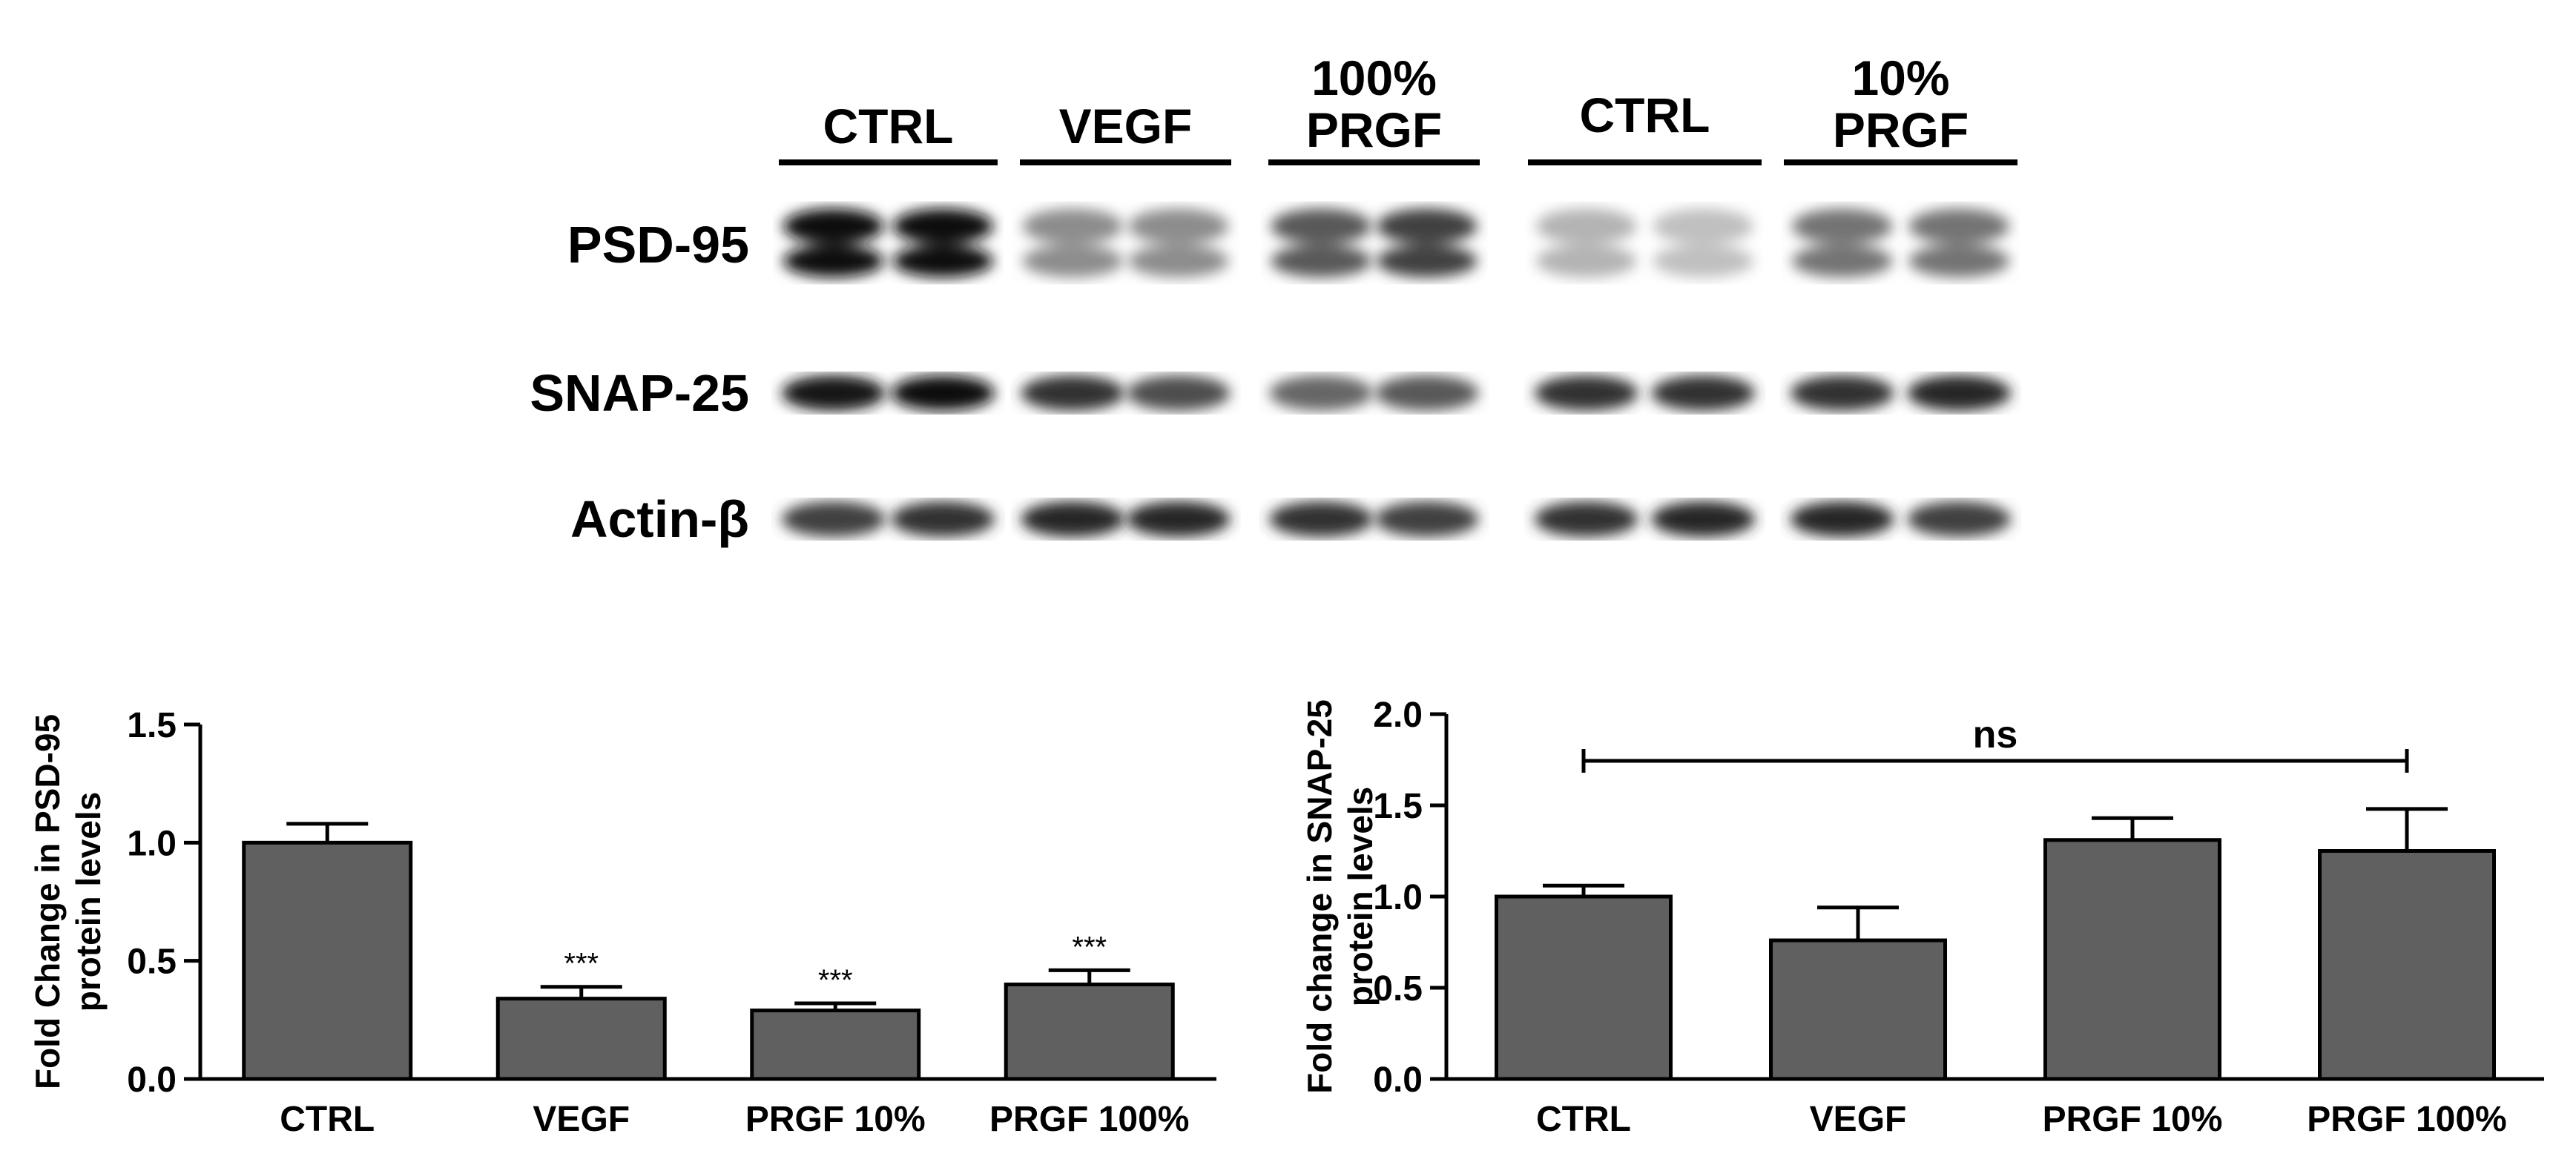 The width and height of the screenshot is (2576, 1165). I want to click on blot-row-label: PSD-95, so click(658, 245).